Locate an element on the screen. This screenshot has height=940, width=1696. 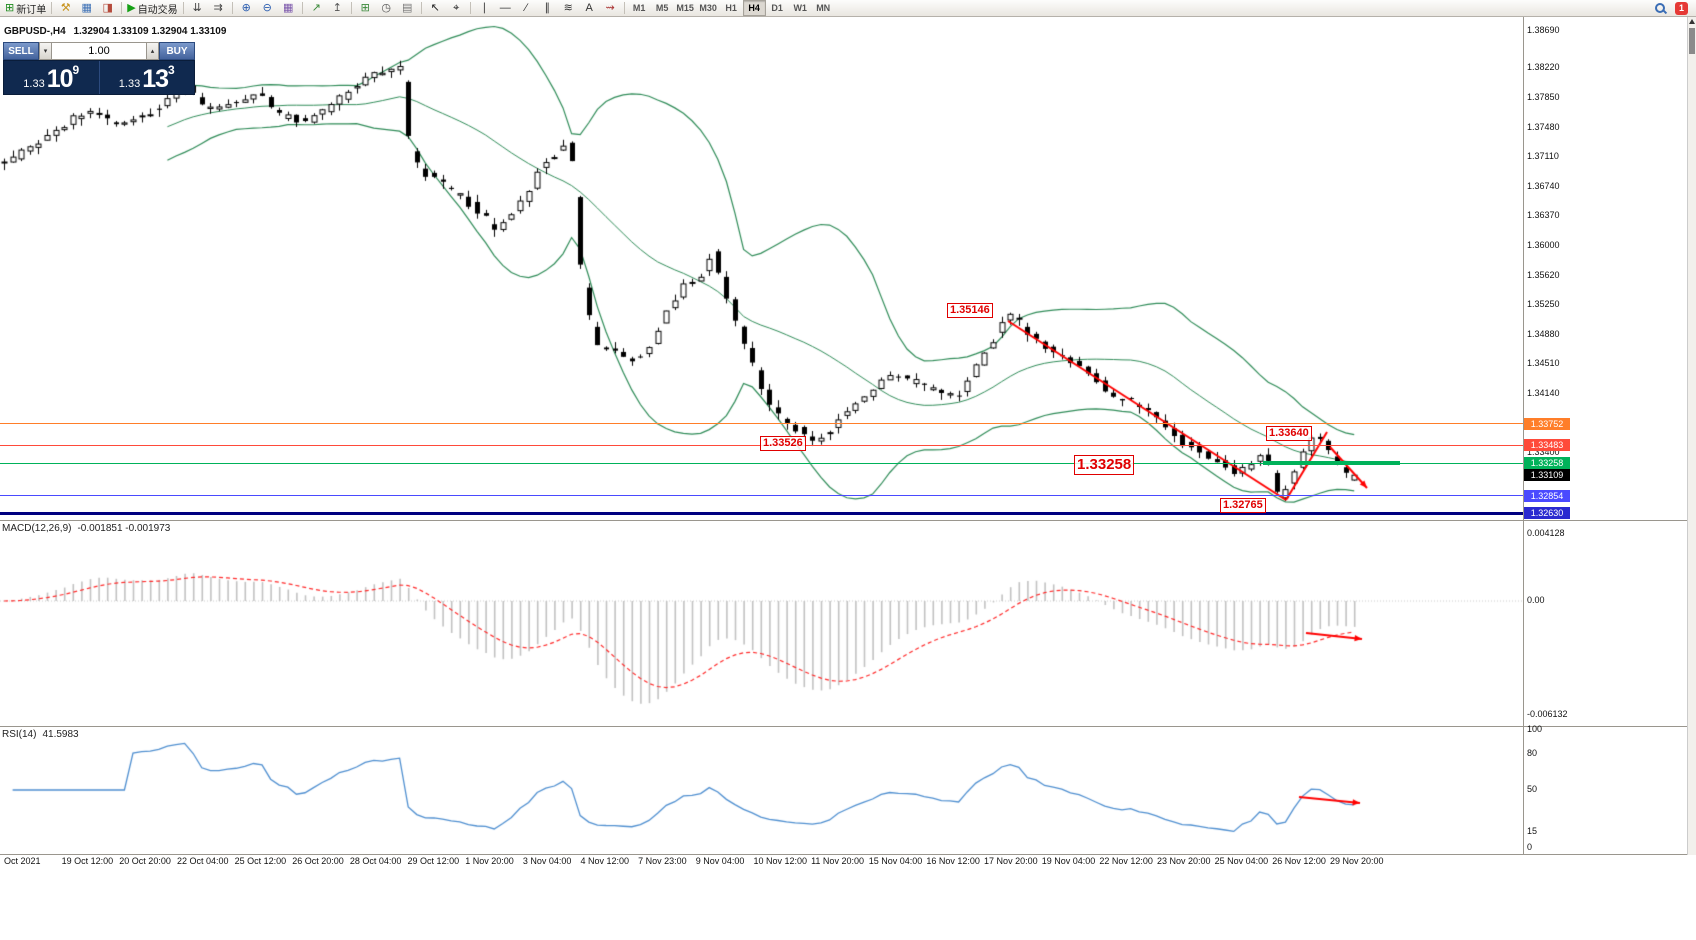
sell-price-display: 1.33 10 9 is located at coordinates (51, 77).